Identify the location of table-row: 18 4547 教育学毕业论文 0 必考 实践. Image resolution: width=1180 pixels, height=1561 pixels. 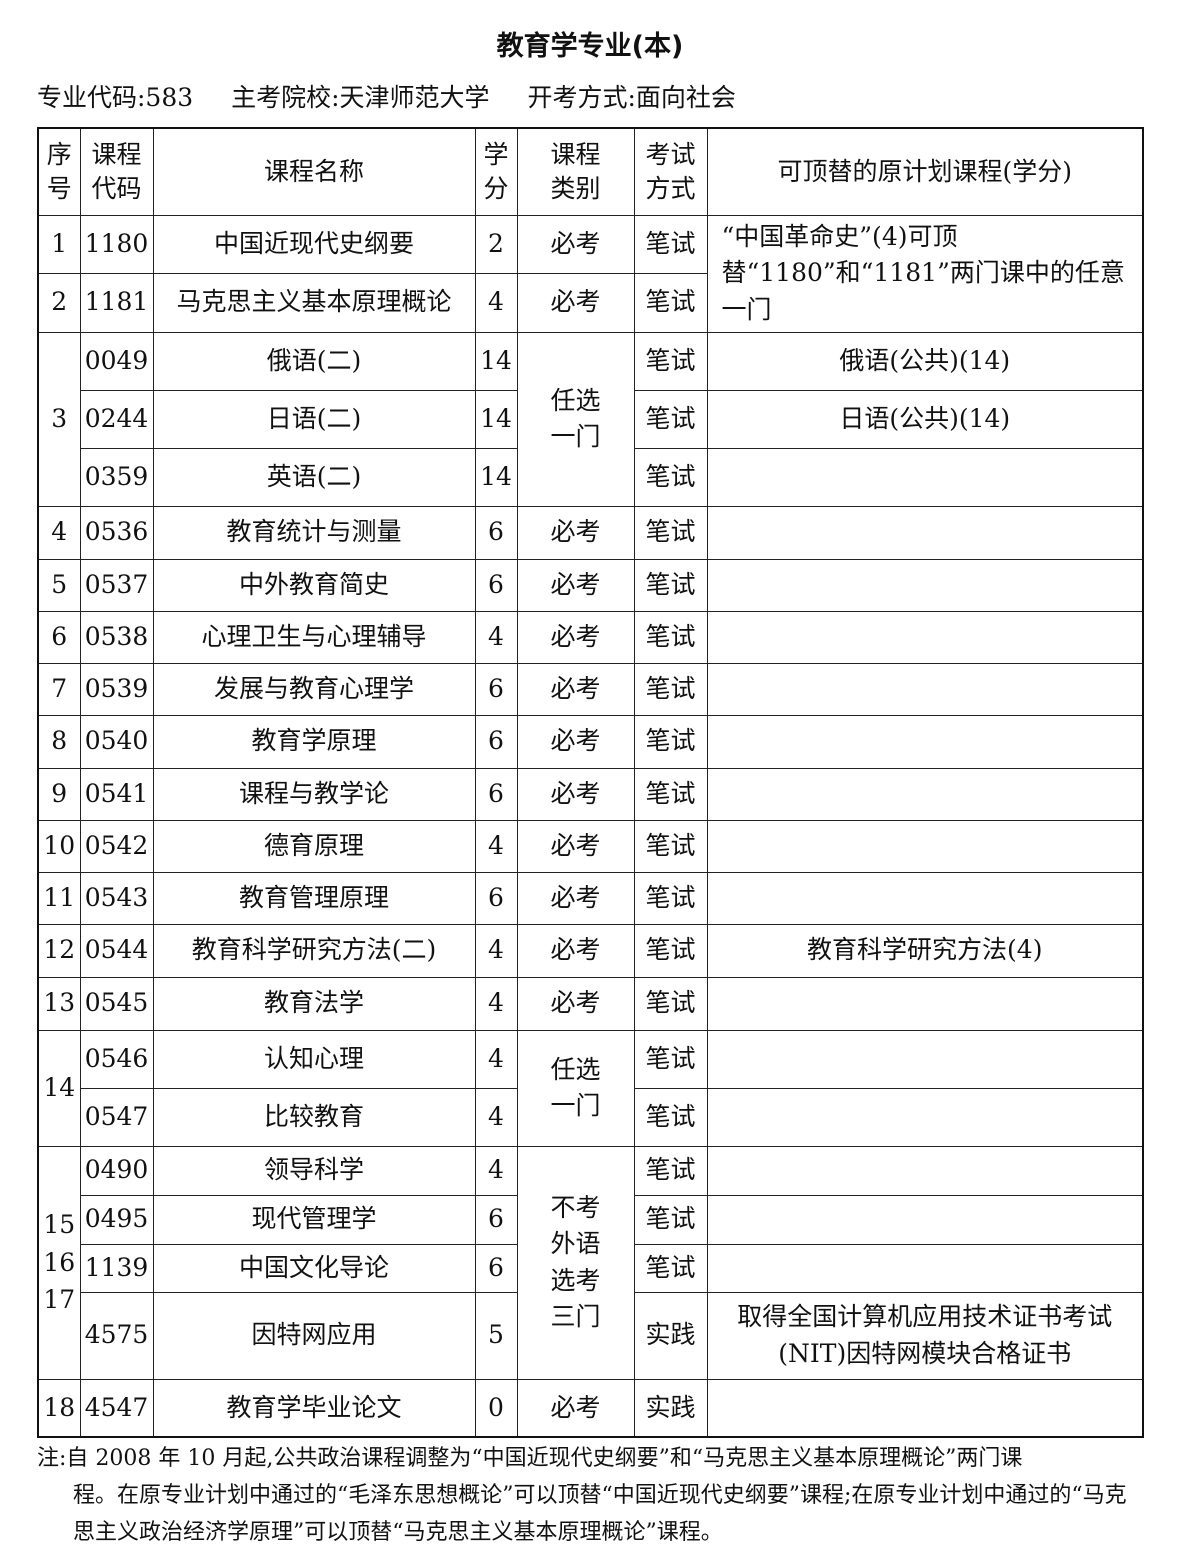
(590, 1408).